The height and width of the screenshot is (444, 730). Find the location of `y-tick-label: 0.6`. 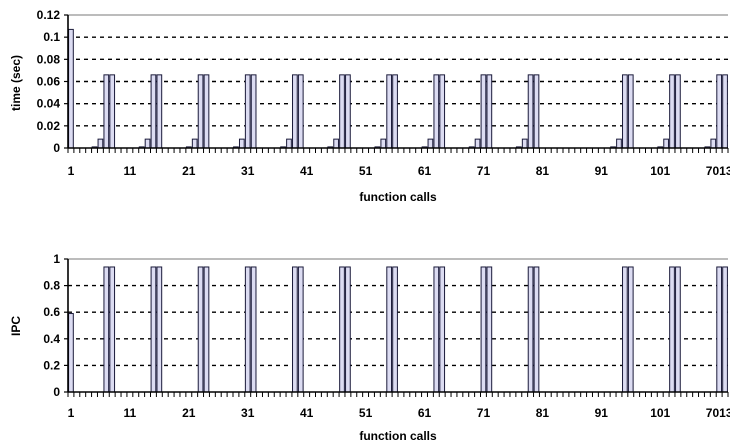

y-tick-label: 0.6 is located at coordinates (51, 312).